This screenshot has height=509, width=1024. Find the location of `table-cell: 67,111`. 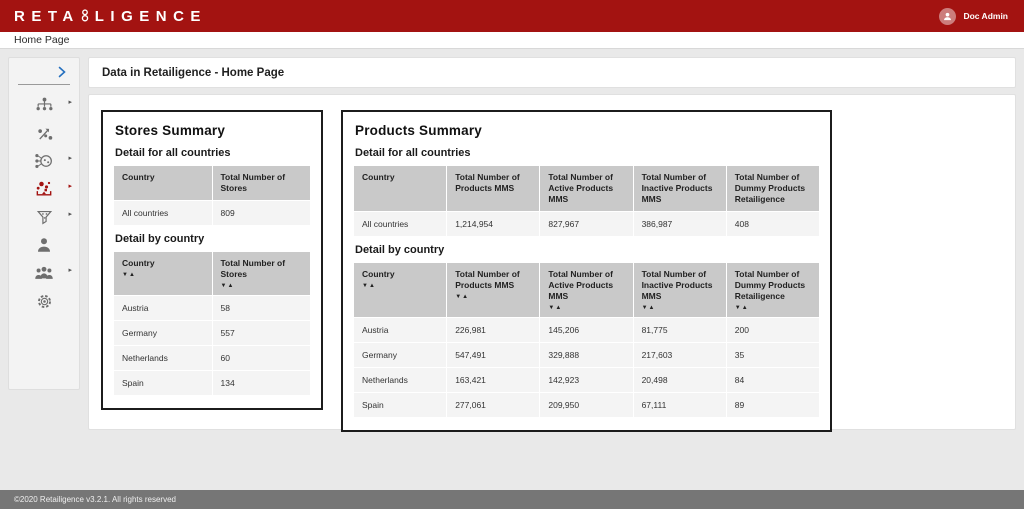

table-cell: 67,111 is located at coordinates (679, 405).